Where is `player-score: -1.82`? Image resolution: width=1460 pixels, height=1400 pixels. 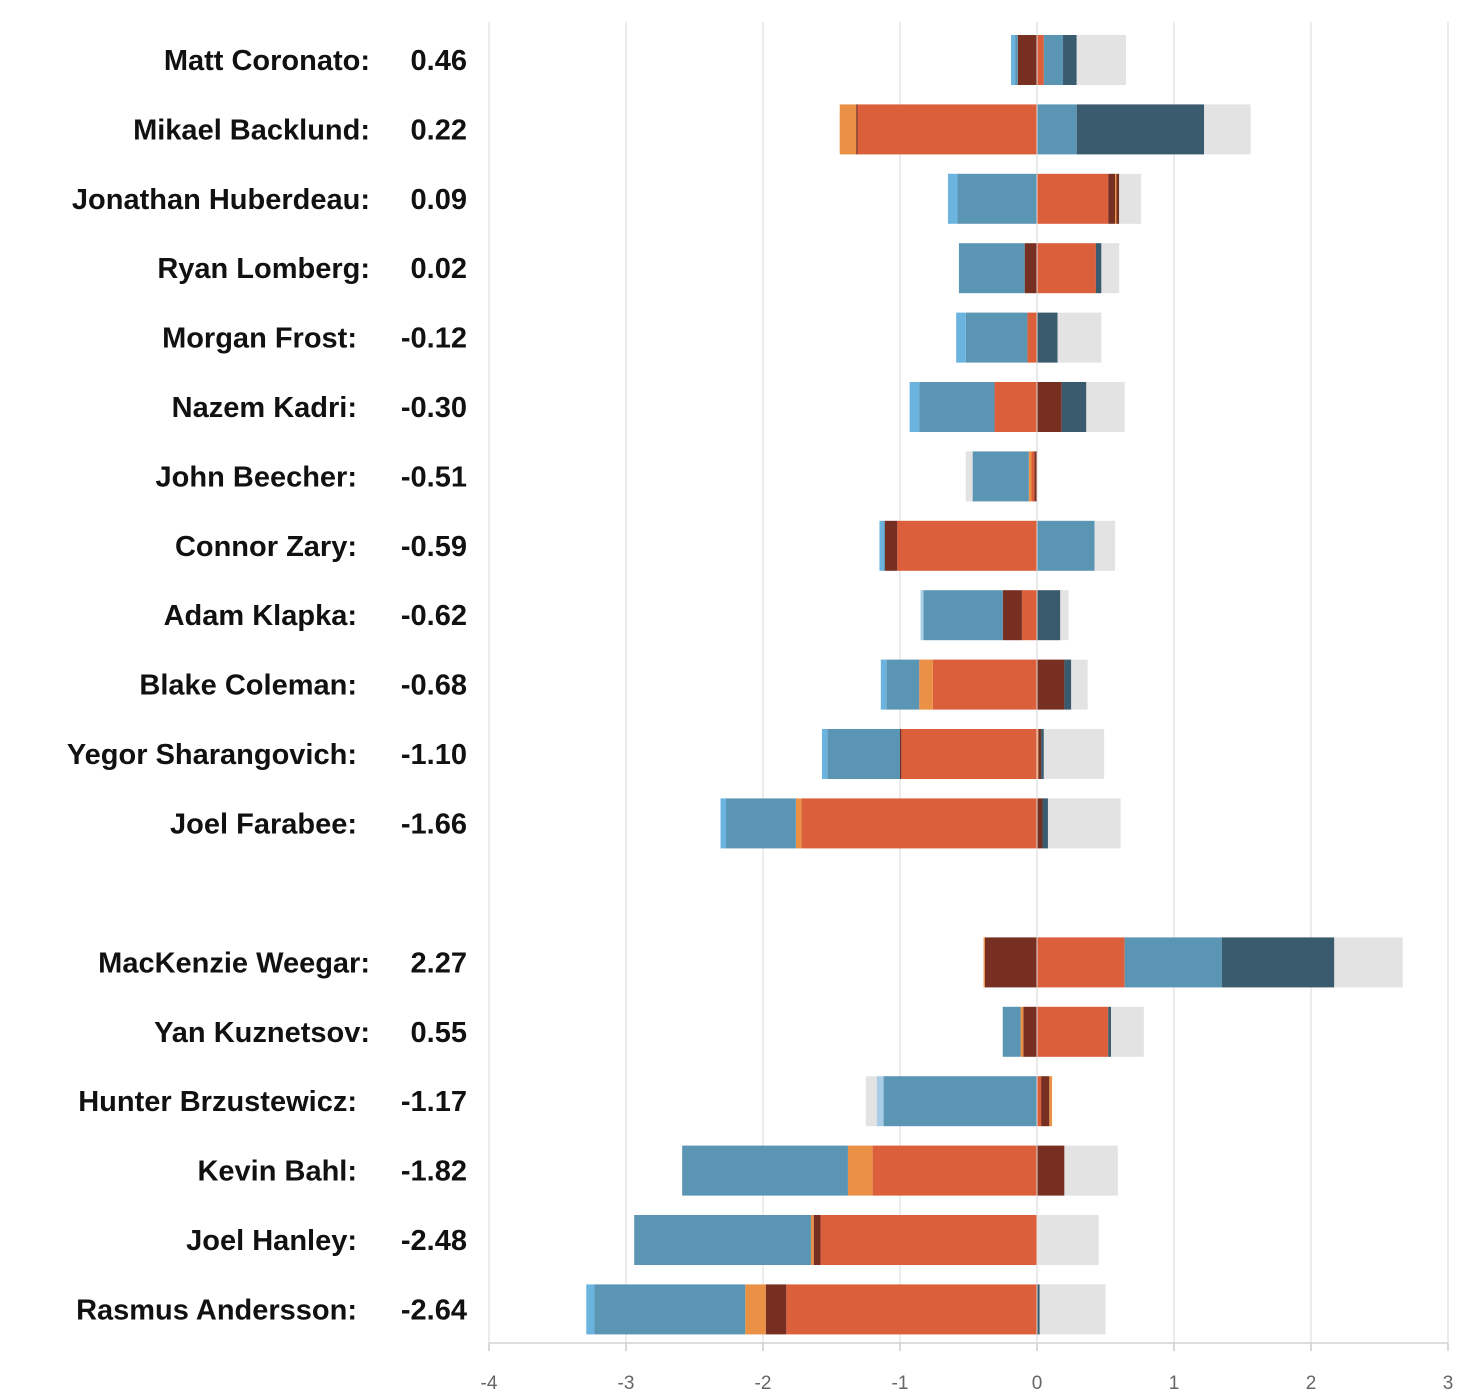 player-score: -1.82 is located at coordinates (434, 1172).